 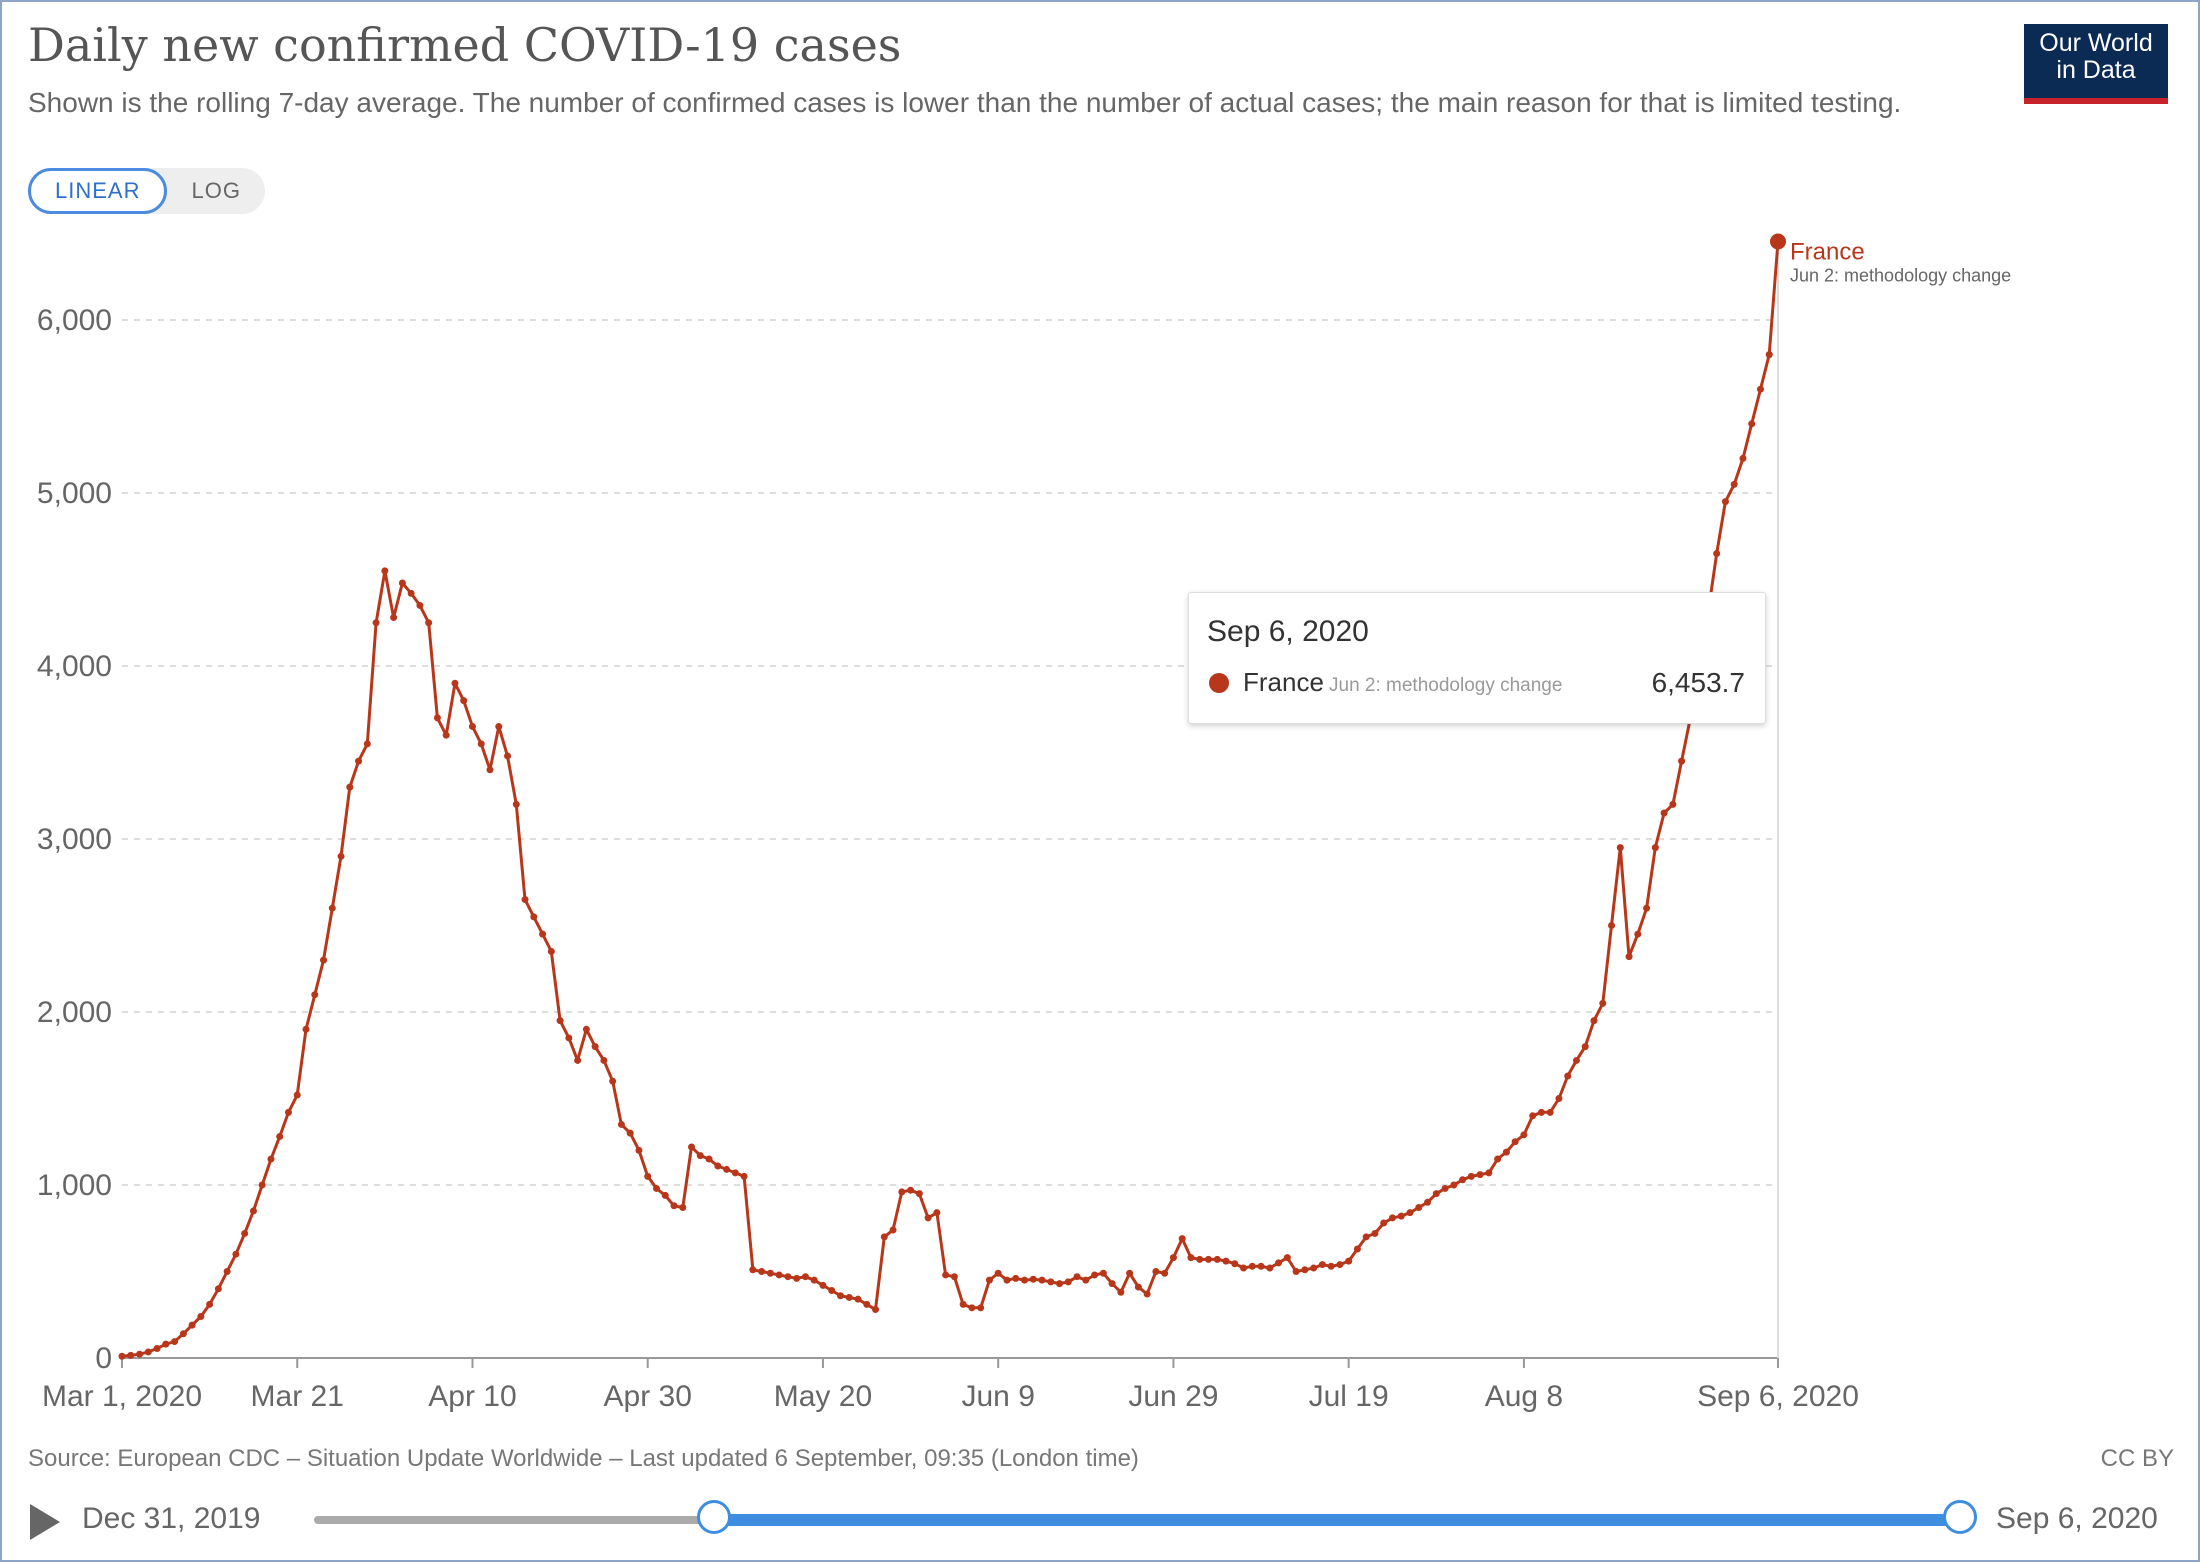 I want to click on tooltip-note: Jun 2: methodology change, so click(x=1446, y=685).